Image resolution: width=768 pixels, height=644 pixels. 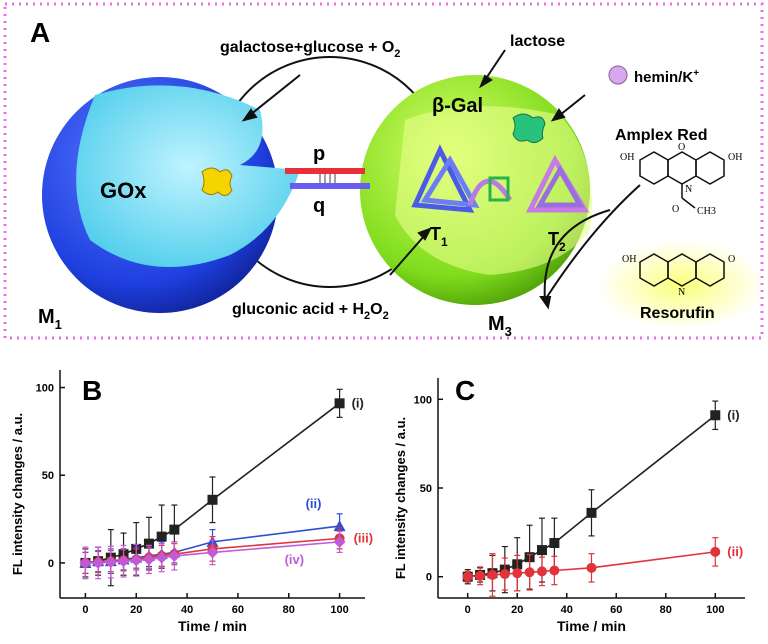 I want to click on arrow-arc, so click(x=592, y=242).